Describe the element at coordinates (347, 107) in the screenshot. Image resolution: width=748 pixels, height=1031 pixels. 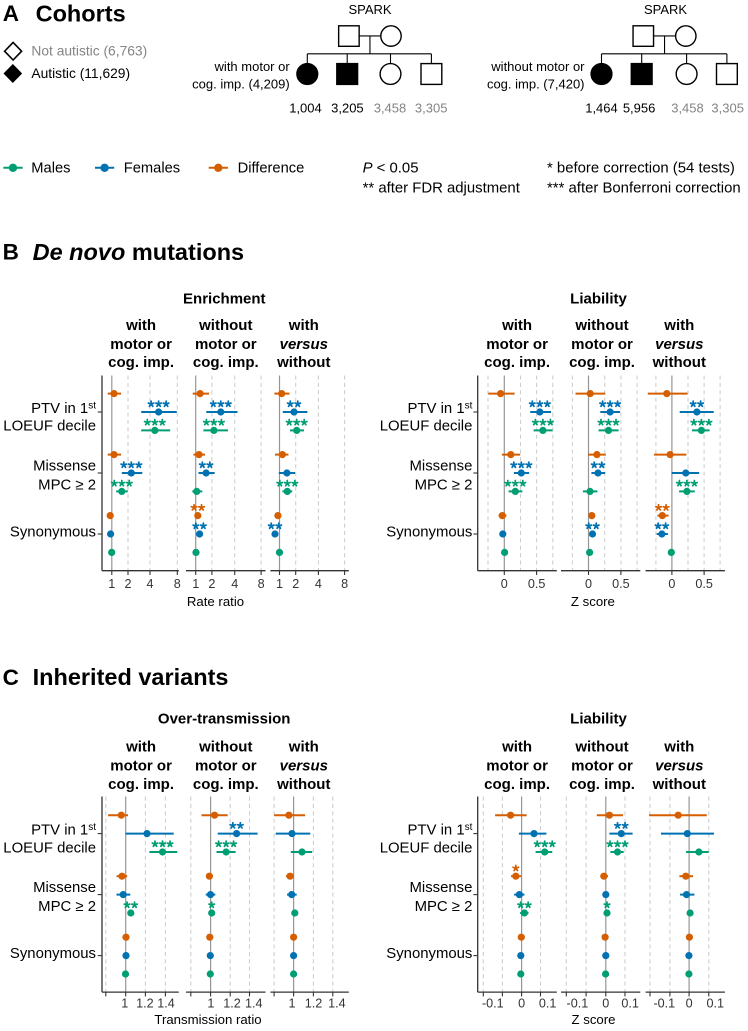
I see `svg-text: 3,205` at that location.